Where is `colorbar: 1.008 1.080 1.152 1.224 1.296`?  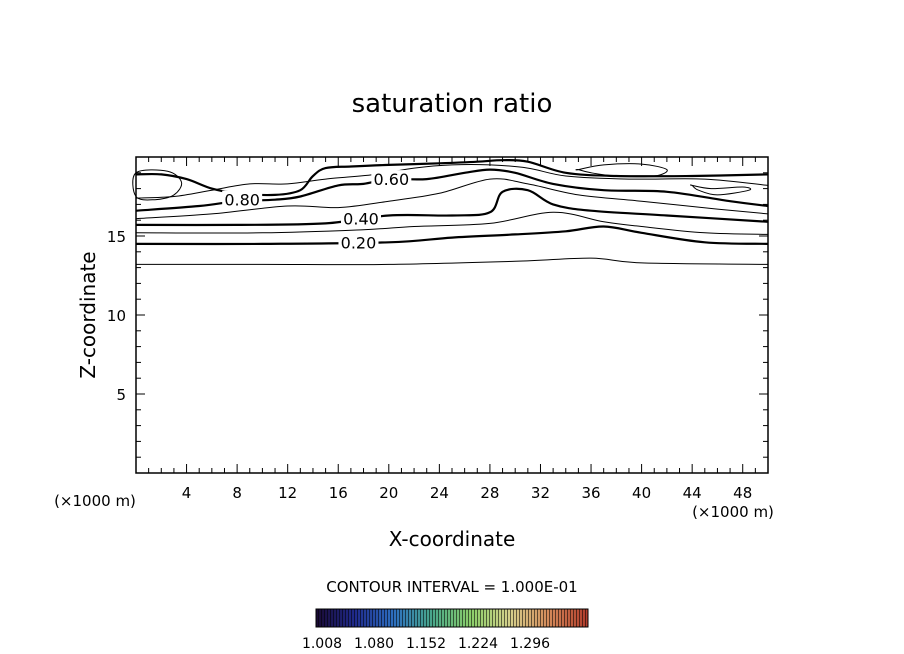
colorbar: 1.008 1.080 1.152 1.224 1.296 is located at coordinates (445, 630).